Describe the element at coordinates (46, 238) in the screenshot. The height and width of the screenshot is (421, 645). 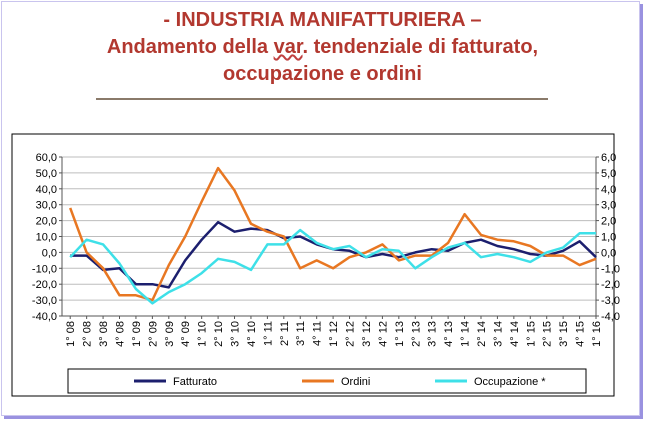
I see `left-axis-tick-label: 10,0` at that location.